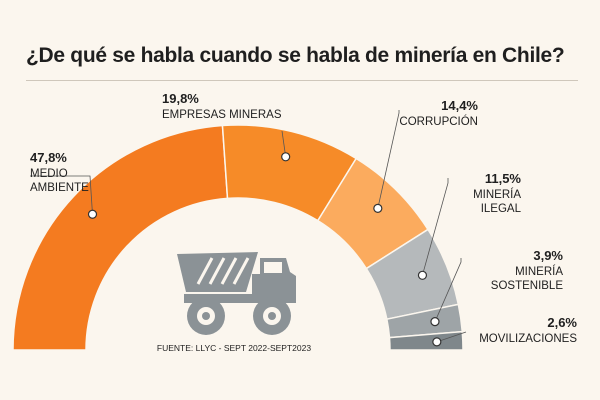 The height and width of the screenshot is (400, 600). What do you see at coordinates (501, 209) in the screenshot?
I see `slice-category-label-4: ILEGAL` at bounding box center [501, 209].